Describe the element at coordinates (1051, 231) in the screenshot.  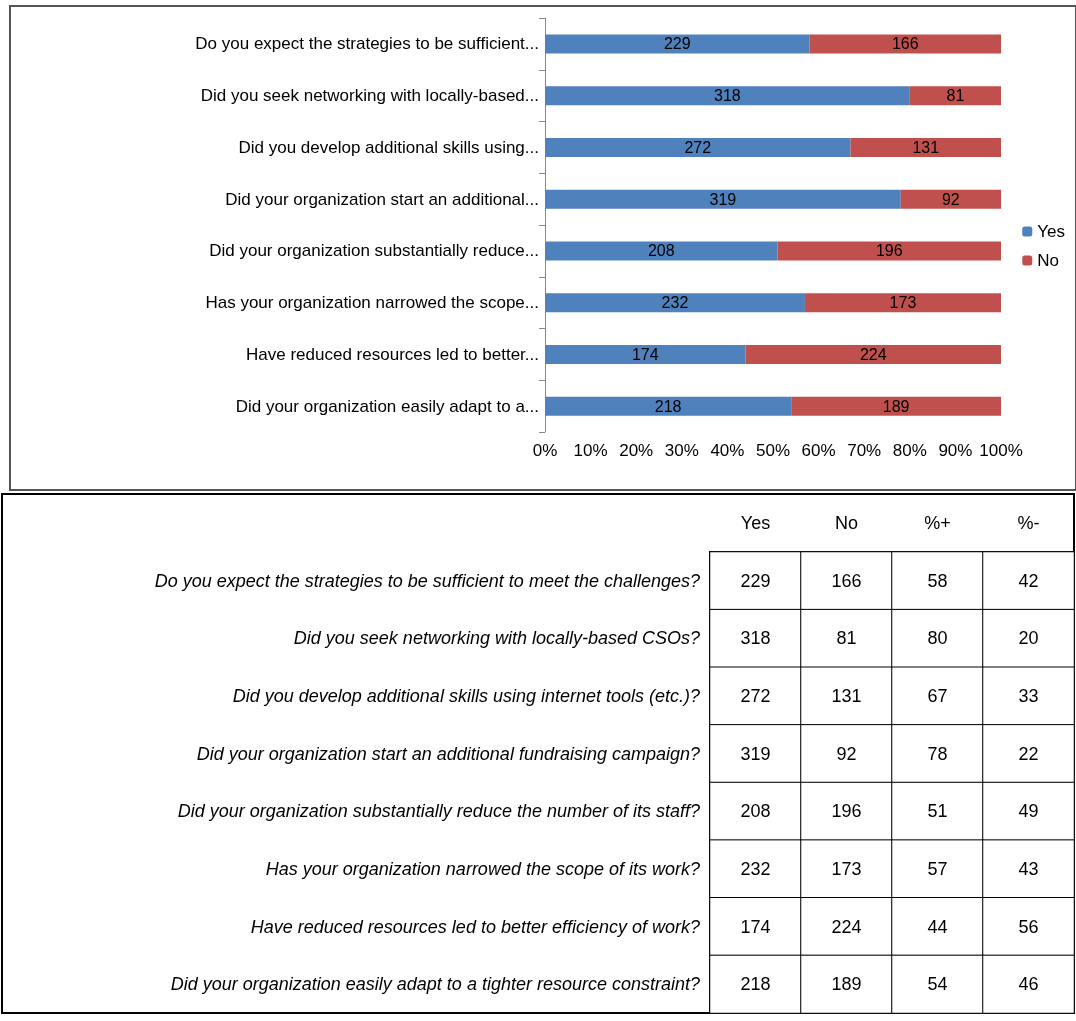
I see `legend-label: Yes` at that location.